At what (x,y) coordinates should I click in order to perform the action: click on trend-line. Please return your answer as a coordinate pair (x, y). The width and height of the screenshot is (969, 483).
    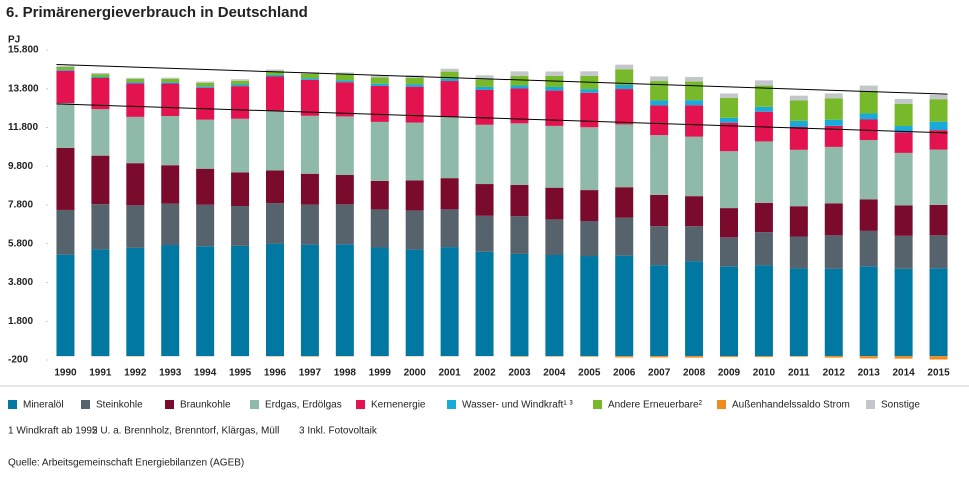
    Looking at the image, I should click on (501, 118).